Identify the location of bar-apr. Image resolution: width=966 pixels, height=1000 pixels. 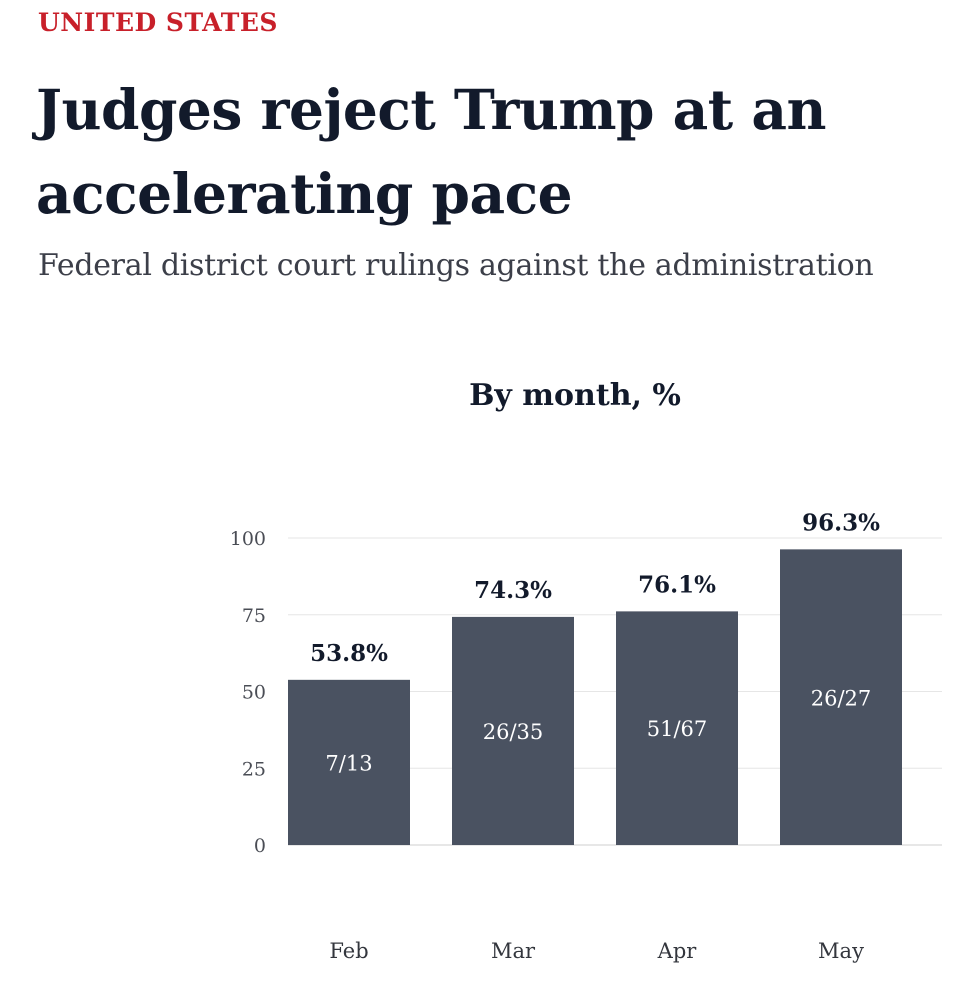
(677, 728).